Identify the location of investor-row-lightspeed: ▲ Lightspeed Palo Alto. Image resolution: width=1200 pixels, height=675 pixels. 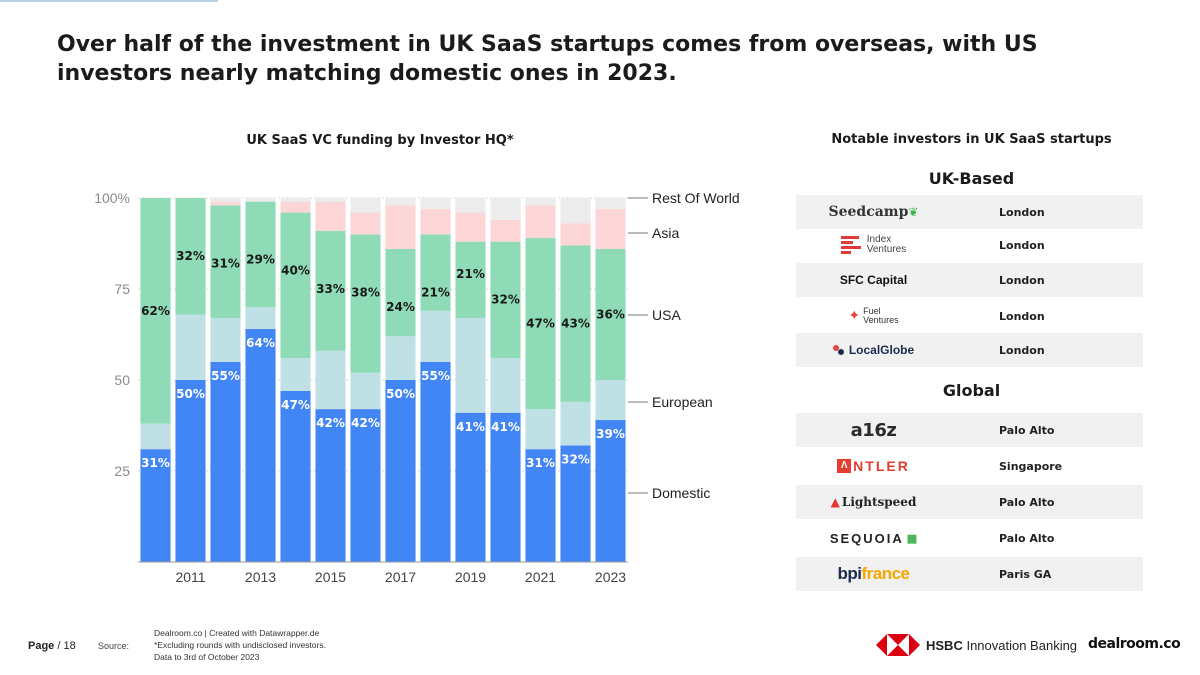
(969, 502).